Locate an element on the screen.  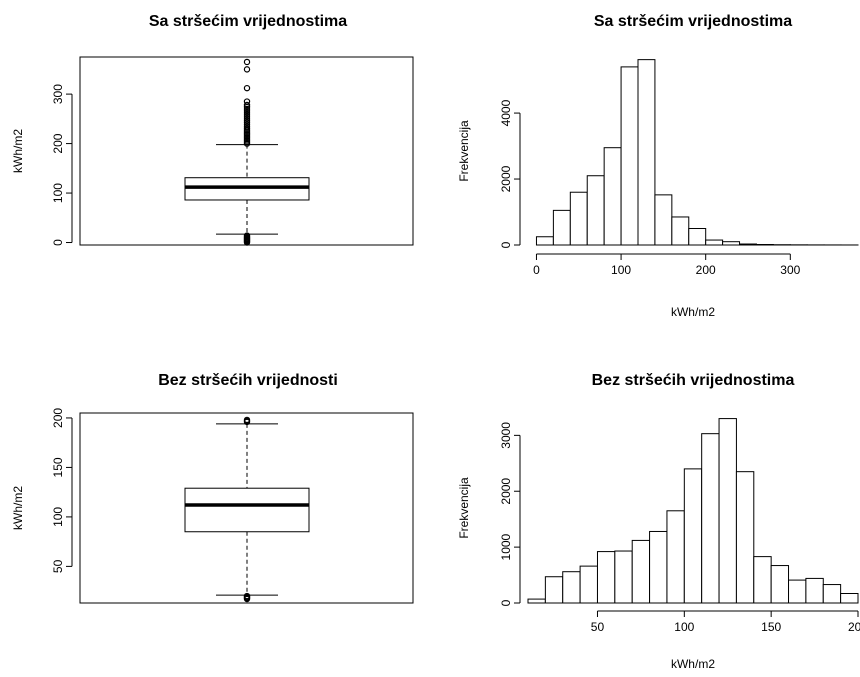
boxplot-marks: 50 100 150 200 is located at coordinates (180, 505).